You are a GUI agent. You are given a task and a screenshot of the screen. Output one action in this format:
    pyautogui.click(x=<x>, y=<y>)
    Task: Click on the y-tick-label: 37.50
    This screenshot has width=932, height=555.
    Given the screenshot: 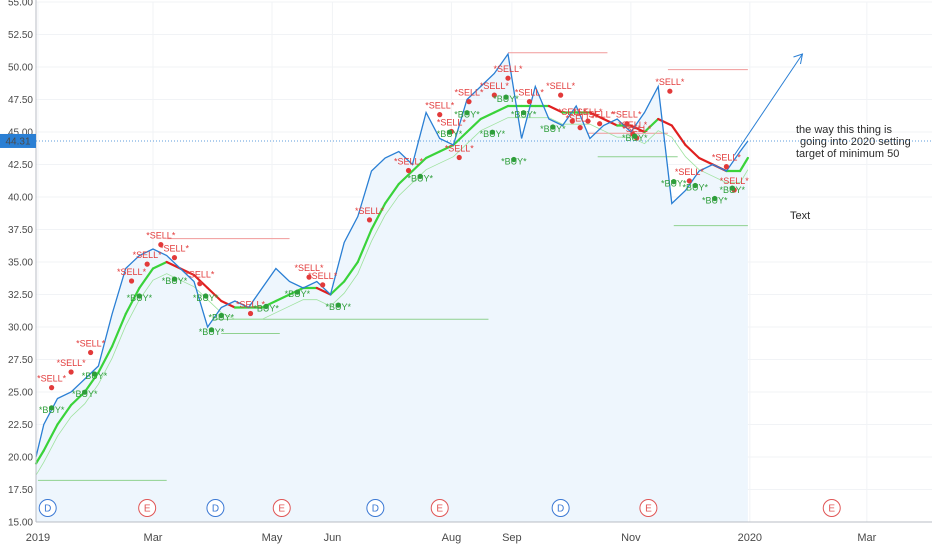 What is the action you would take?
    pyautogui.click(x=20, y=230)
    